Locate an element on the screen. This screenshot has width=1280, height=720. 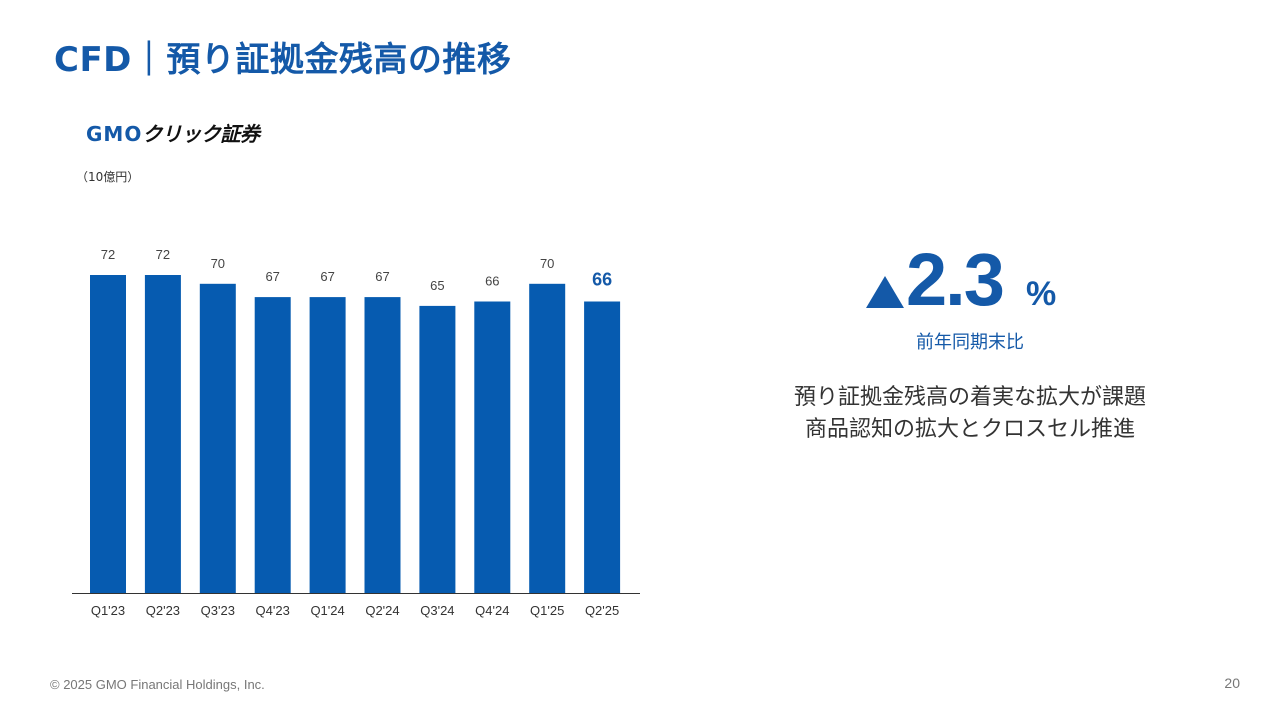
logo-text: クリック証券 is located at coordinates (201, 134).